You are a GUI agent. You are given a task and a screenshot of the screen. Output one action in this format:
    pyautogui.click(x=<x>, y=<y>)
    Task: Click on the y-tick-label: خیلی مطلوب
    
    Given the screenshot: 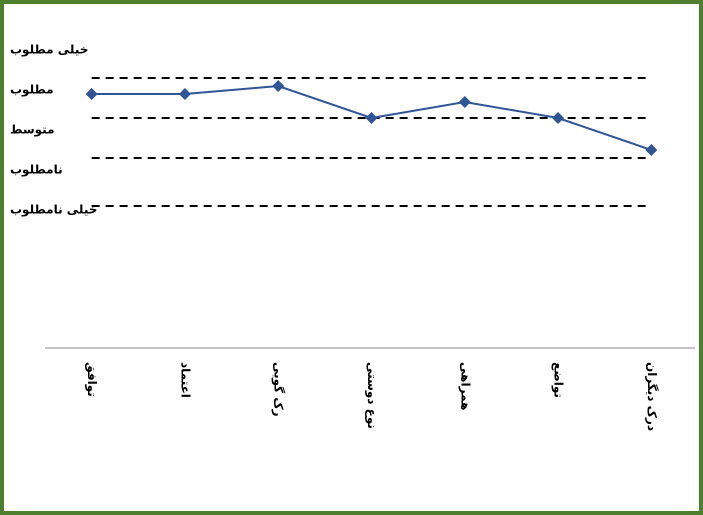 What is the action you would take?
    pyautogui.click(x=49, y=50)
    